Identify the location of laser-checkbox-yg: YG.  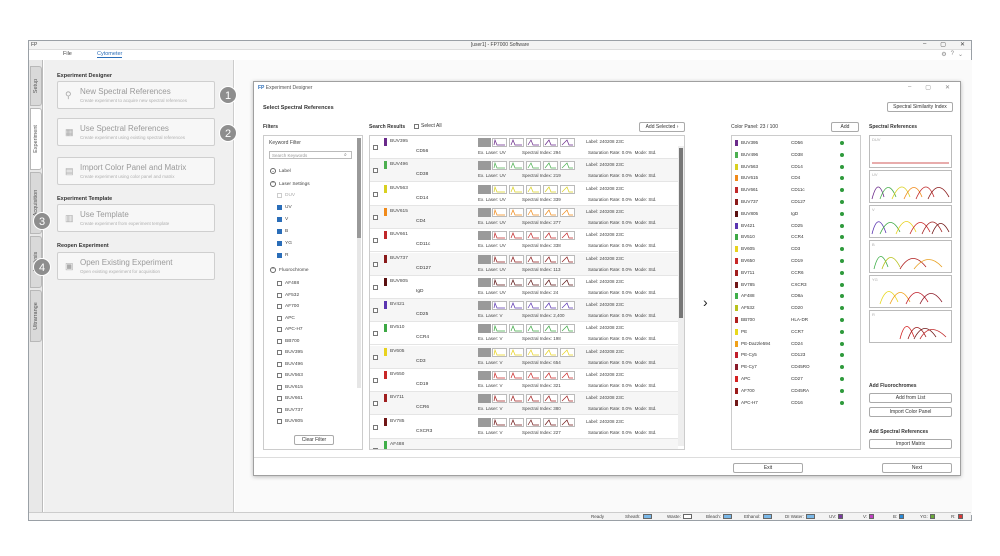
(284, 243).